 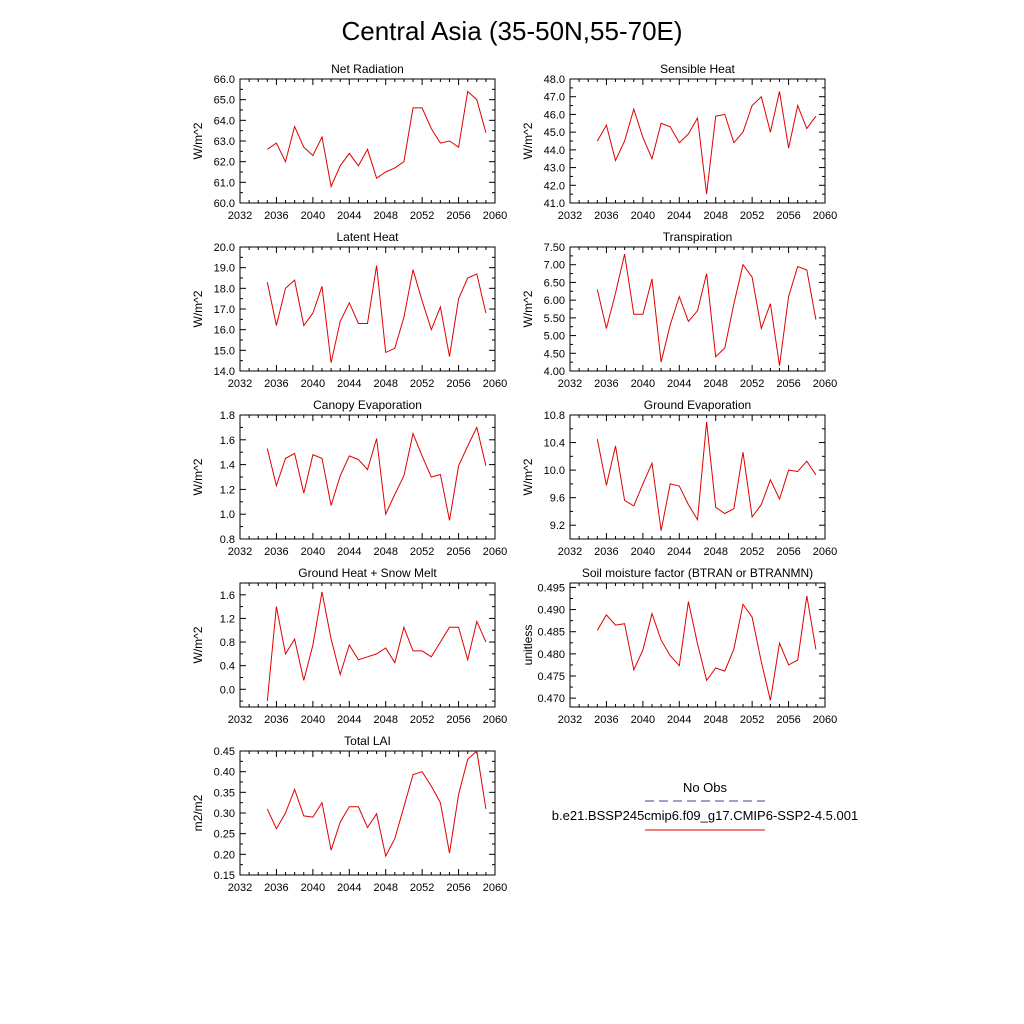 I want to click on panel-6-xtick-label: 2040, so click(x=643, y=552).